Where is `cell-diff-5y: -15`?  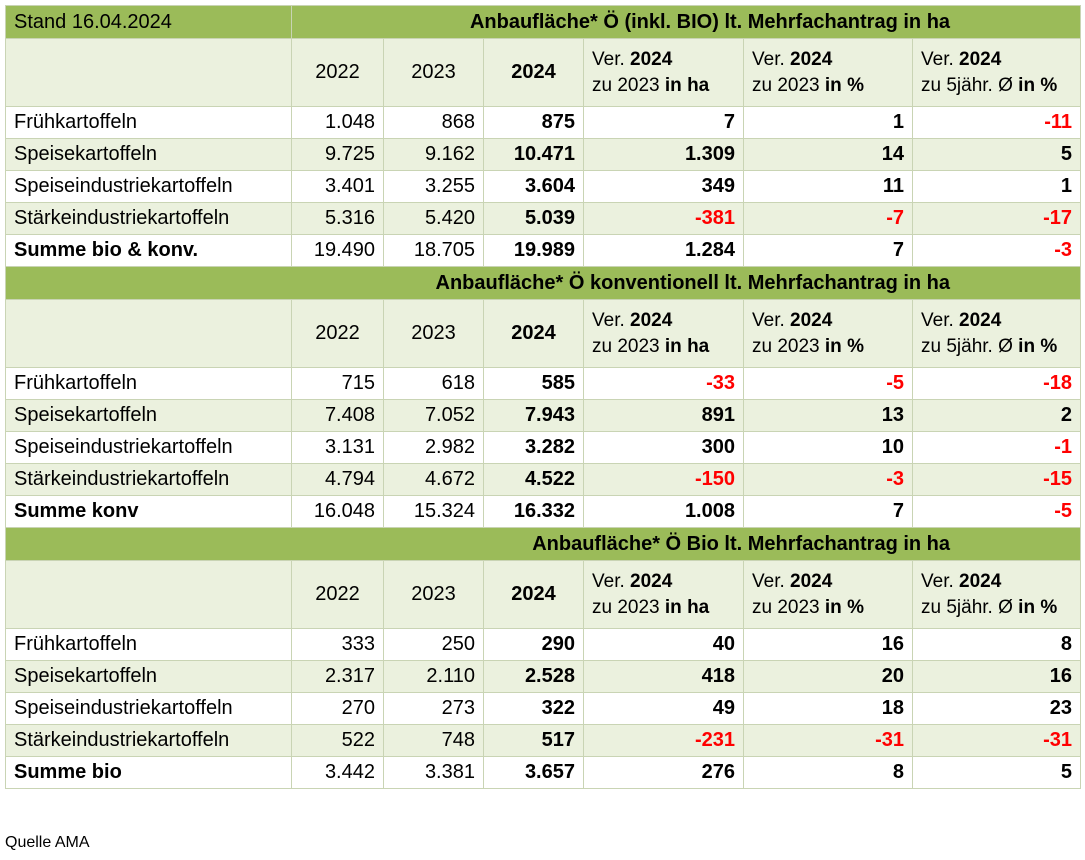
cell-diff-5y: -15 is located at coordinates (996, 479).